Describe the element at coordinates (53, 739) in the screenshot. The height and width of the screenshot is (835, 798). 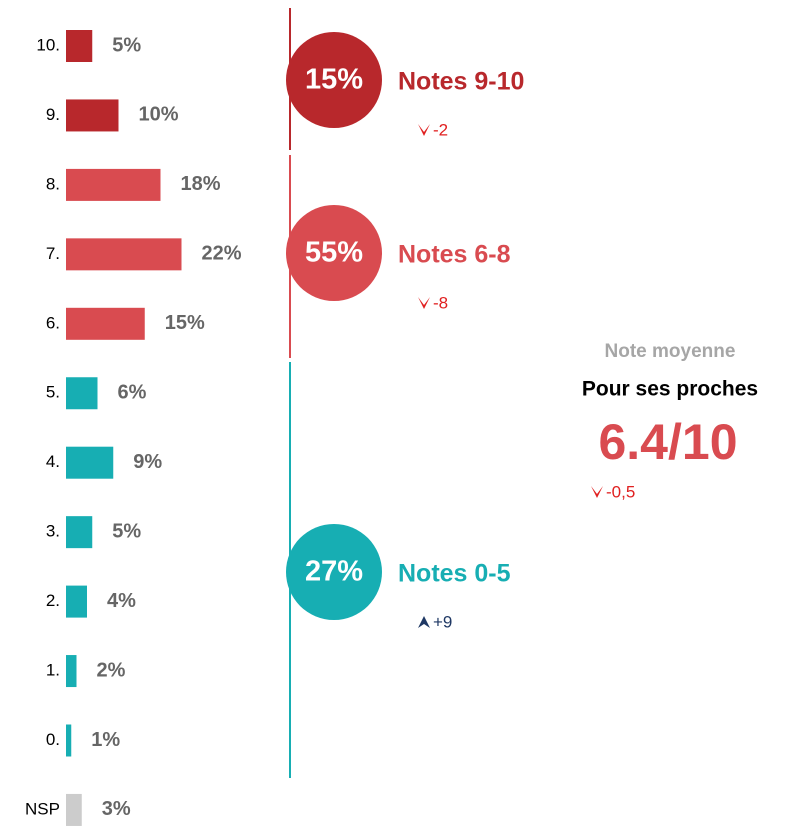
I see `category-label: 0.` at that location.